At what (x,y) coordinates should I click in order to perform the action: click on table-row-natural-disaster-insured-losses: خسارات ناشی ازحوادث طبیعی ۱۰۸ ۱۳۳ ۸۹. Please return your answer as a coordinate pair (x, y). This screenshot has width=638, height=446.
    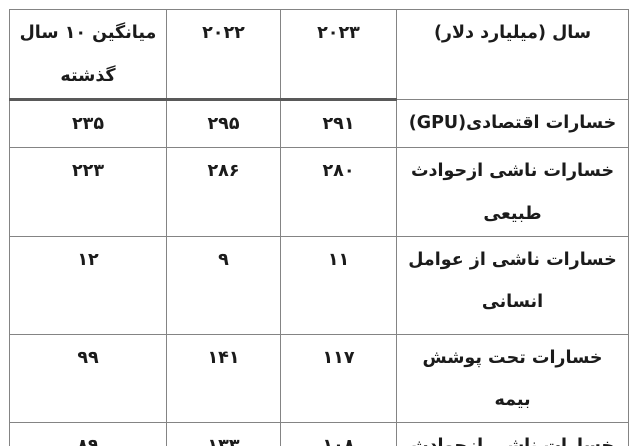
    Looking at the image, I should click on (319, 434).